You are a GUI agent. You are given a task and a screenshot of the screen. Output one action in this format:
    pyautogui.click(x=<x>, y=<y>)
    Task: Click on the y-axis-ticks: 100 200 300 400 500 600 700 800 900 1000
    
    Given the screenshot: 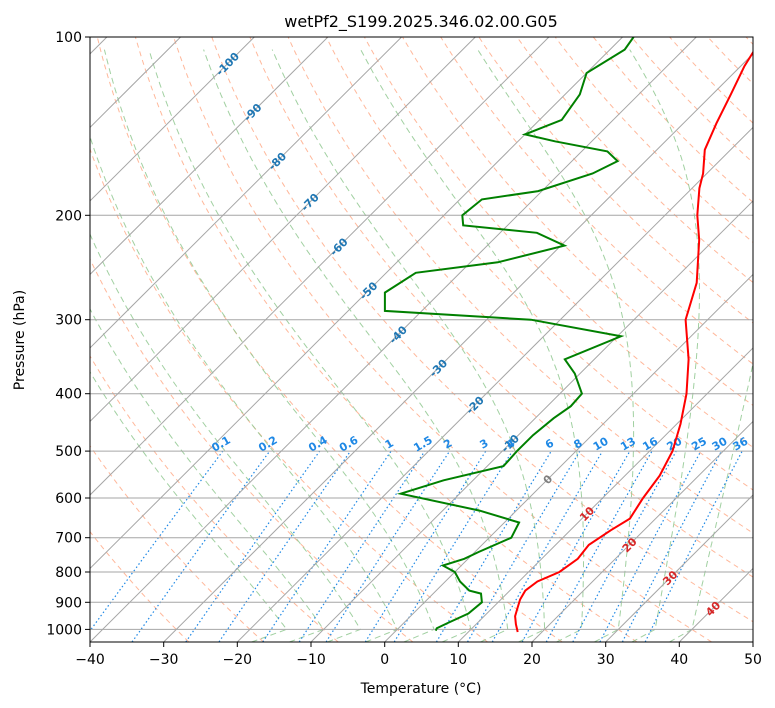 What is the action you would take?
    pyautogui.click(x=68, y=334)
    